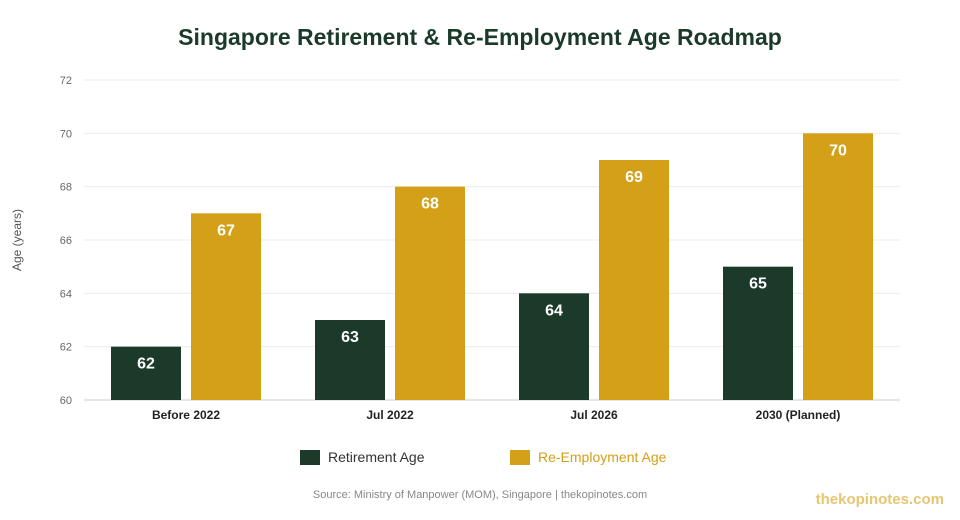  I want to click on legend-swatch-reemployment, so click(520, 457).